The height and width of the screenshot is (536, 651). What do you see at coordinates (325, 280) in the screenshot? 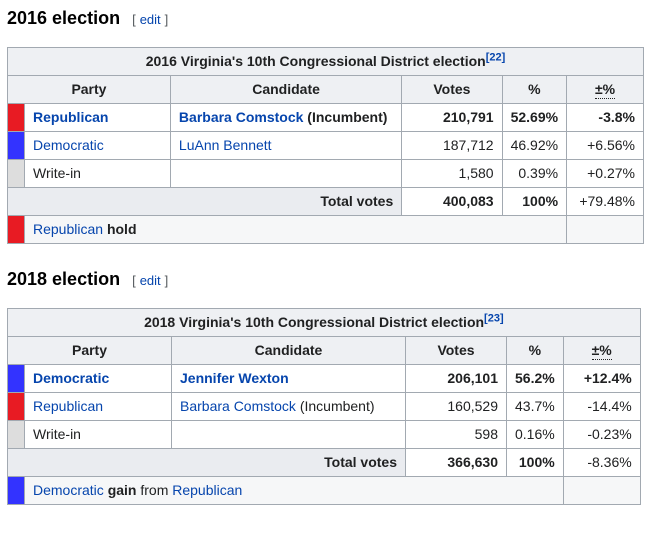
I see `page-heading-2018: 2018 election [edit]` at bounding box center [325, 280].